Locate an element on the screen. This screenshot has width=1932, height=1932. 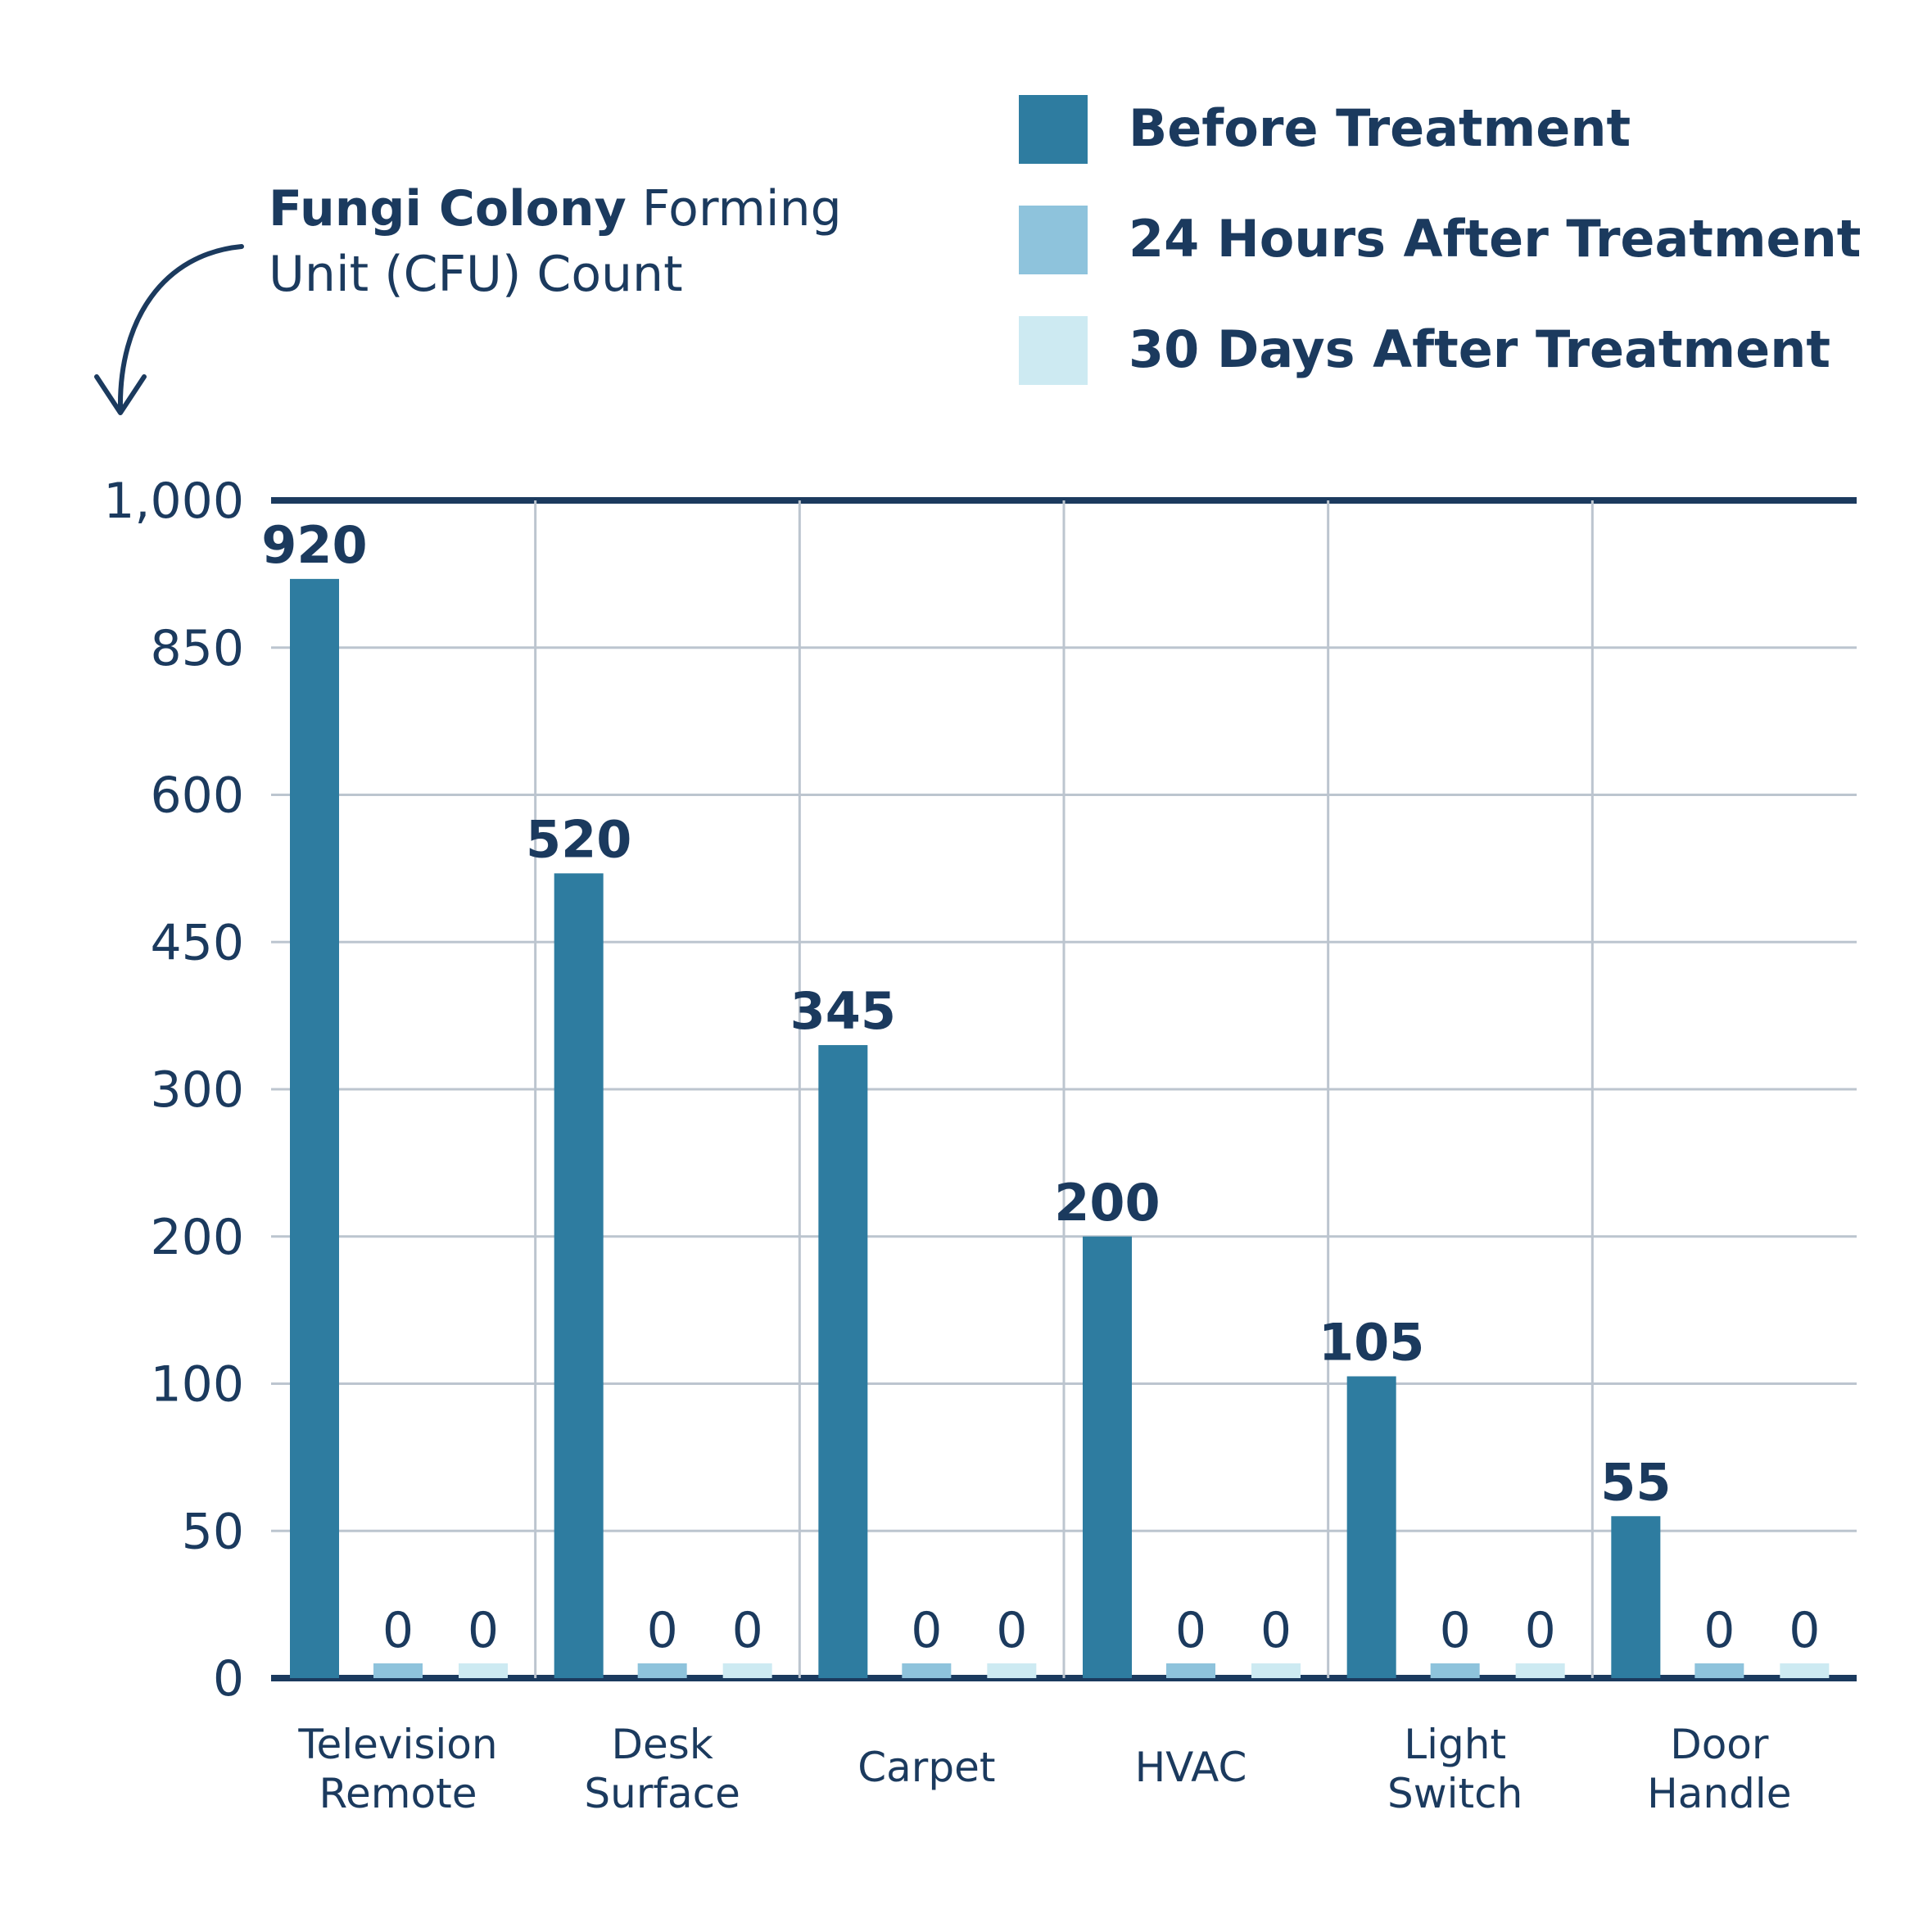
x-tick-label-line: Carpet is located at coordinates (926, 1767).